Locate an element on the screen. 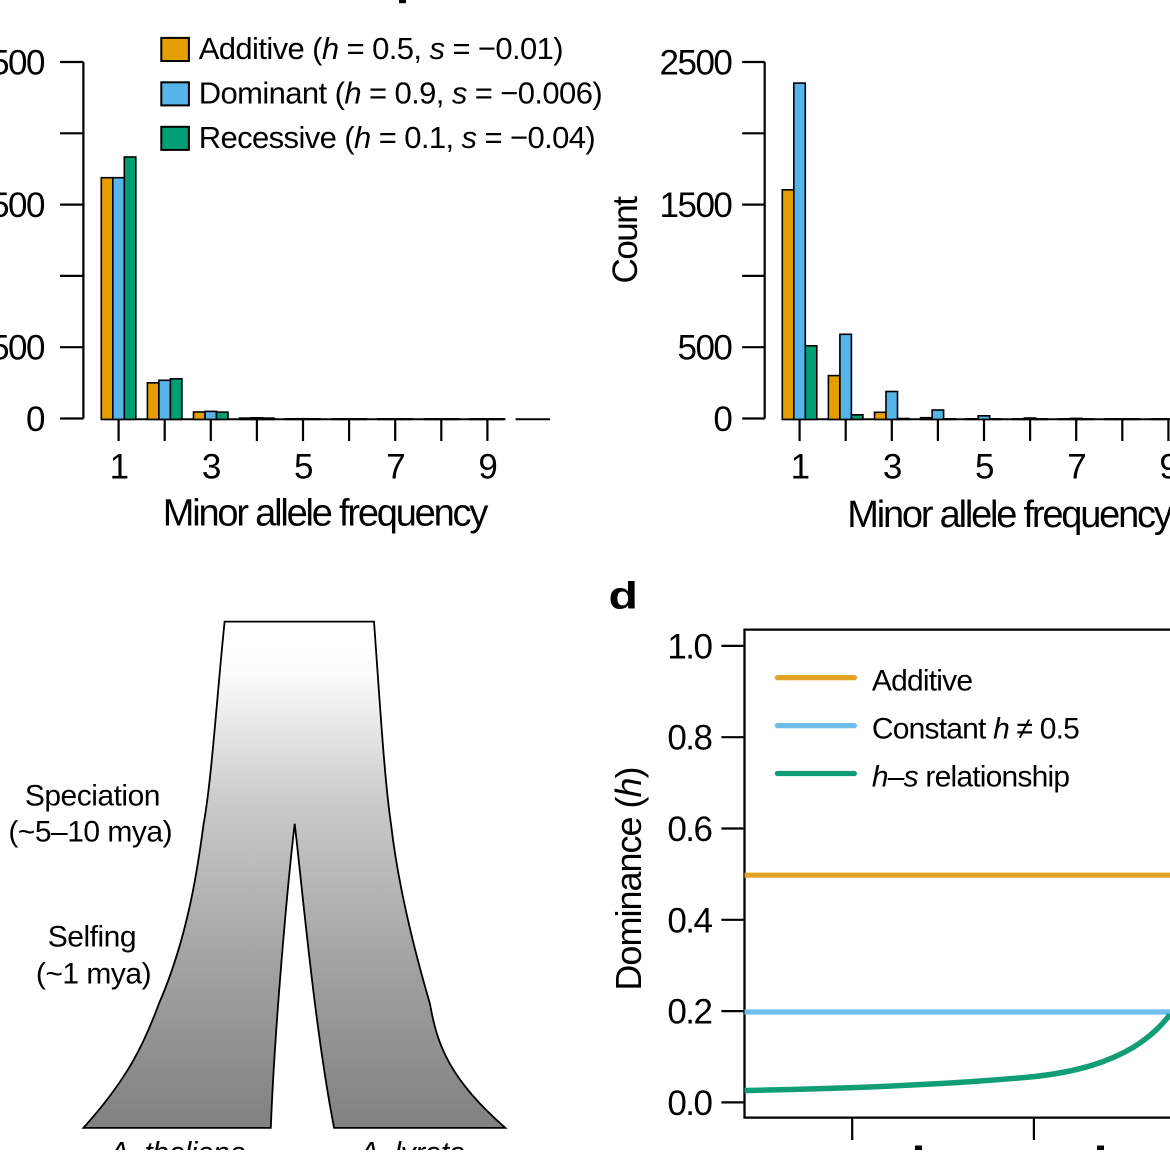  svg-text: (~5–10 mya) is located at coordinates (90, 831).